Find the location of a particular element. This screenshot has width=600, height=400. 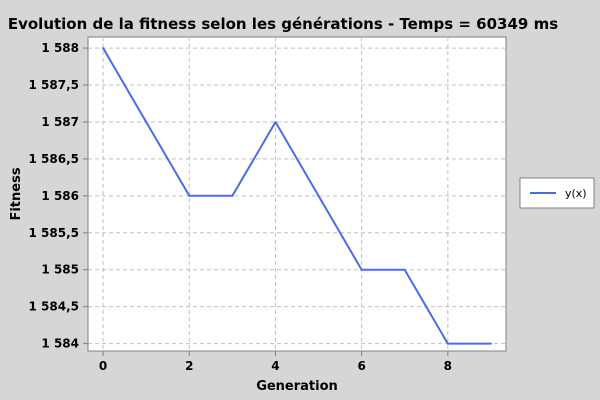

x-tick-label: 8 is located at coordinates (448, 366).